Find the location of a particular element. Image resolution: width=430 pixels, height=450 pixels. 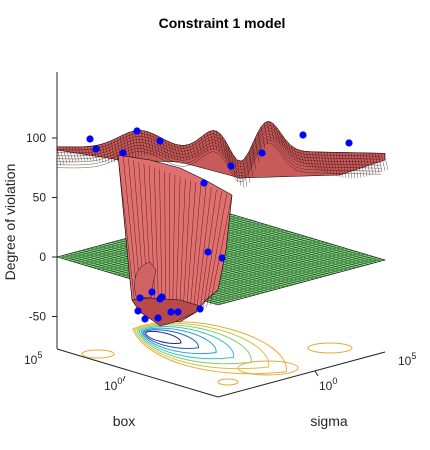

z-tick-label: 0 is located at coordinates (42, 257).